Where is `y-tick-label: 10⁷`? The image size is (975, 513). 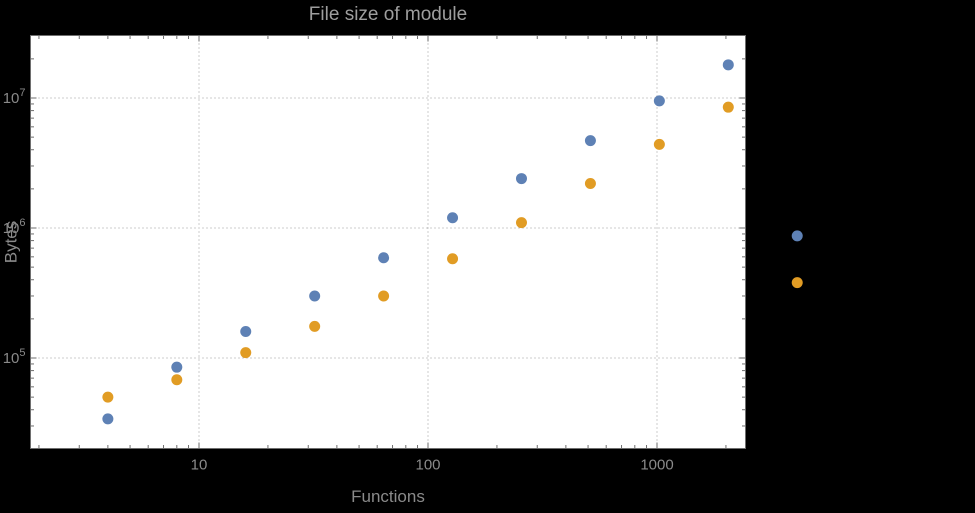
y-tick-label: 10⁷ is located at coordinates (14, 97).